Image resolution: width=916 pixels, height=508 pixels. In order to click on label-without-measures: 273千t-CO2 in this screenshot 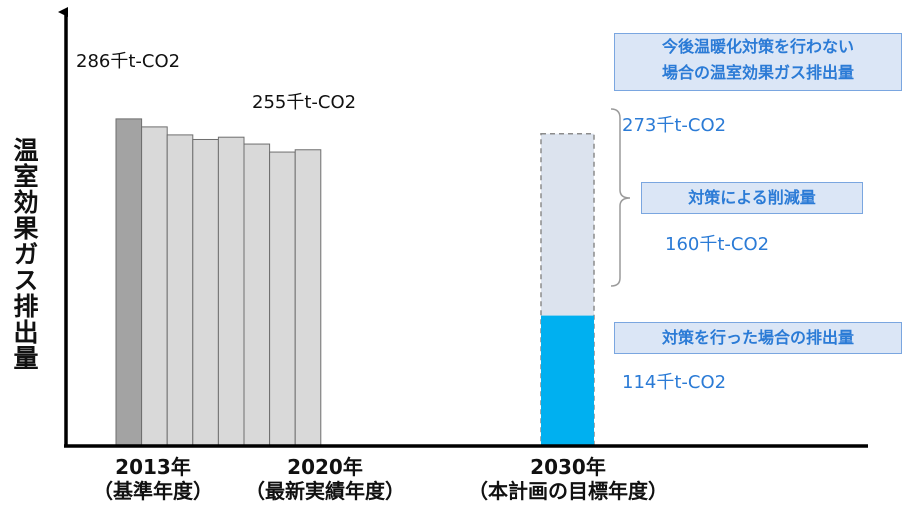, I will do `click(674, 125)`.